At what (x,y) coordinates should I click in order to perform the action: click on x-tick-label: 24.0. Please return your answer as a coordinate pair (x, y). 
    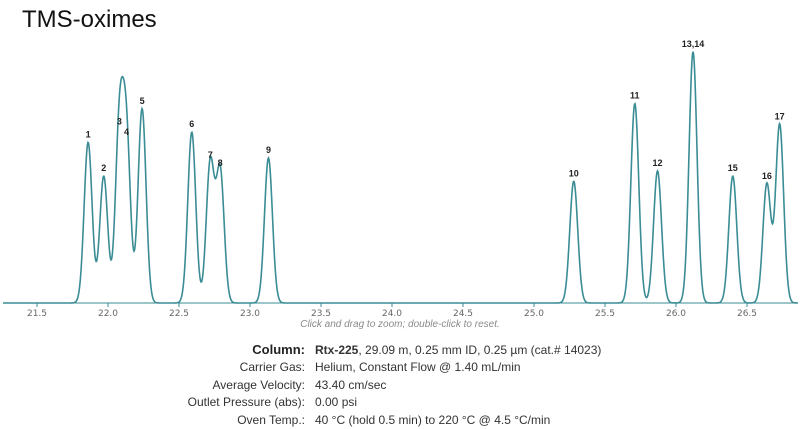
    Looking at the image, I should click on (392, 314).